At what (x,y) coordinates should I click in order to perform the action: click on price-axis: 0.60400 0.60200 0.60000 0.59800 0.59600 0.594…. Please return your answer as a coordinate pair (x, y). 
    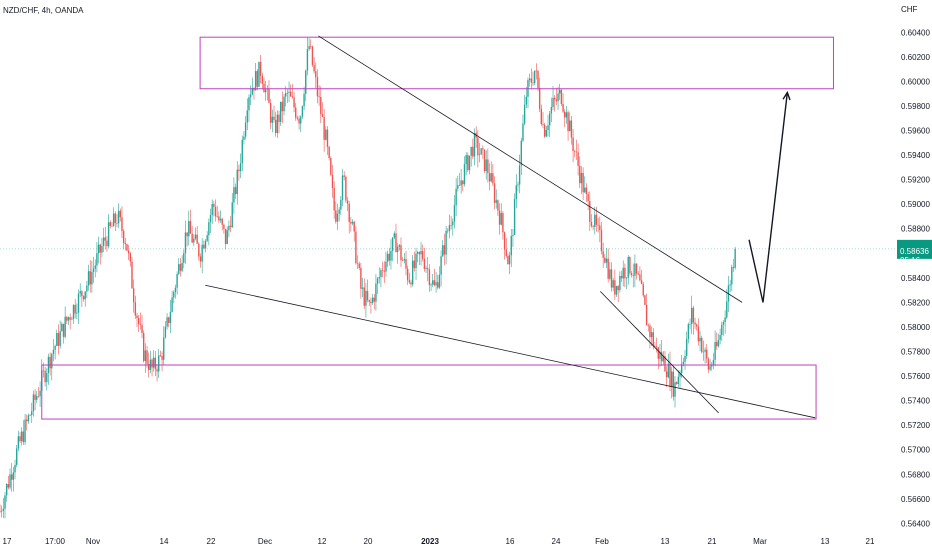
    Looking at the image, I should click on (915, 278).